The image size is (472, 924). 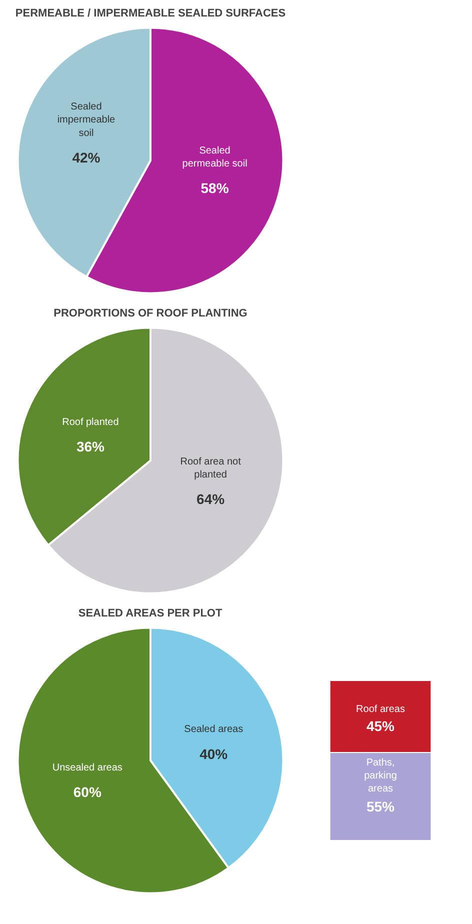 I want to click on data-label: 40%, so click(x=214, y=754).